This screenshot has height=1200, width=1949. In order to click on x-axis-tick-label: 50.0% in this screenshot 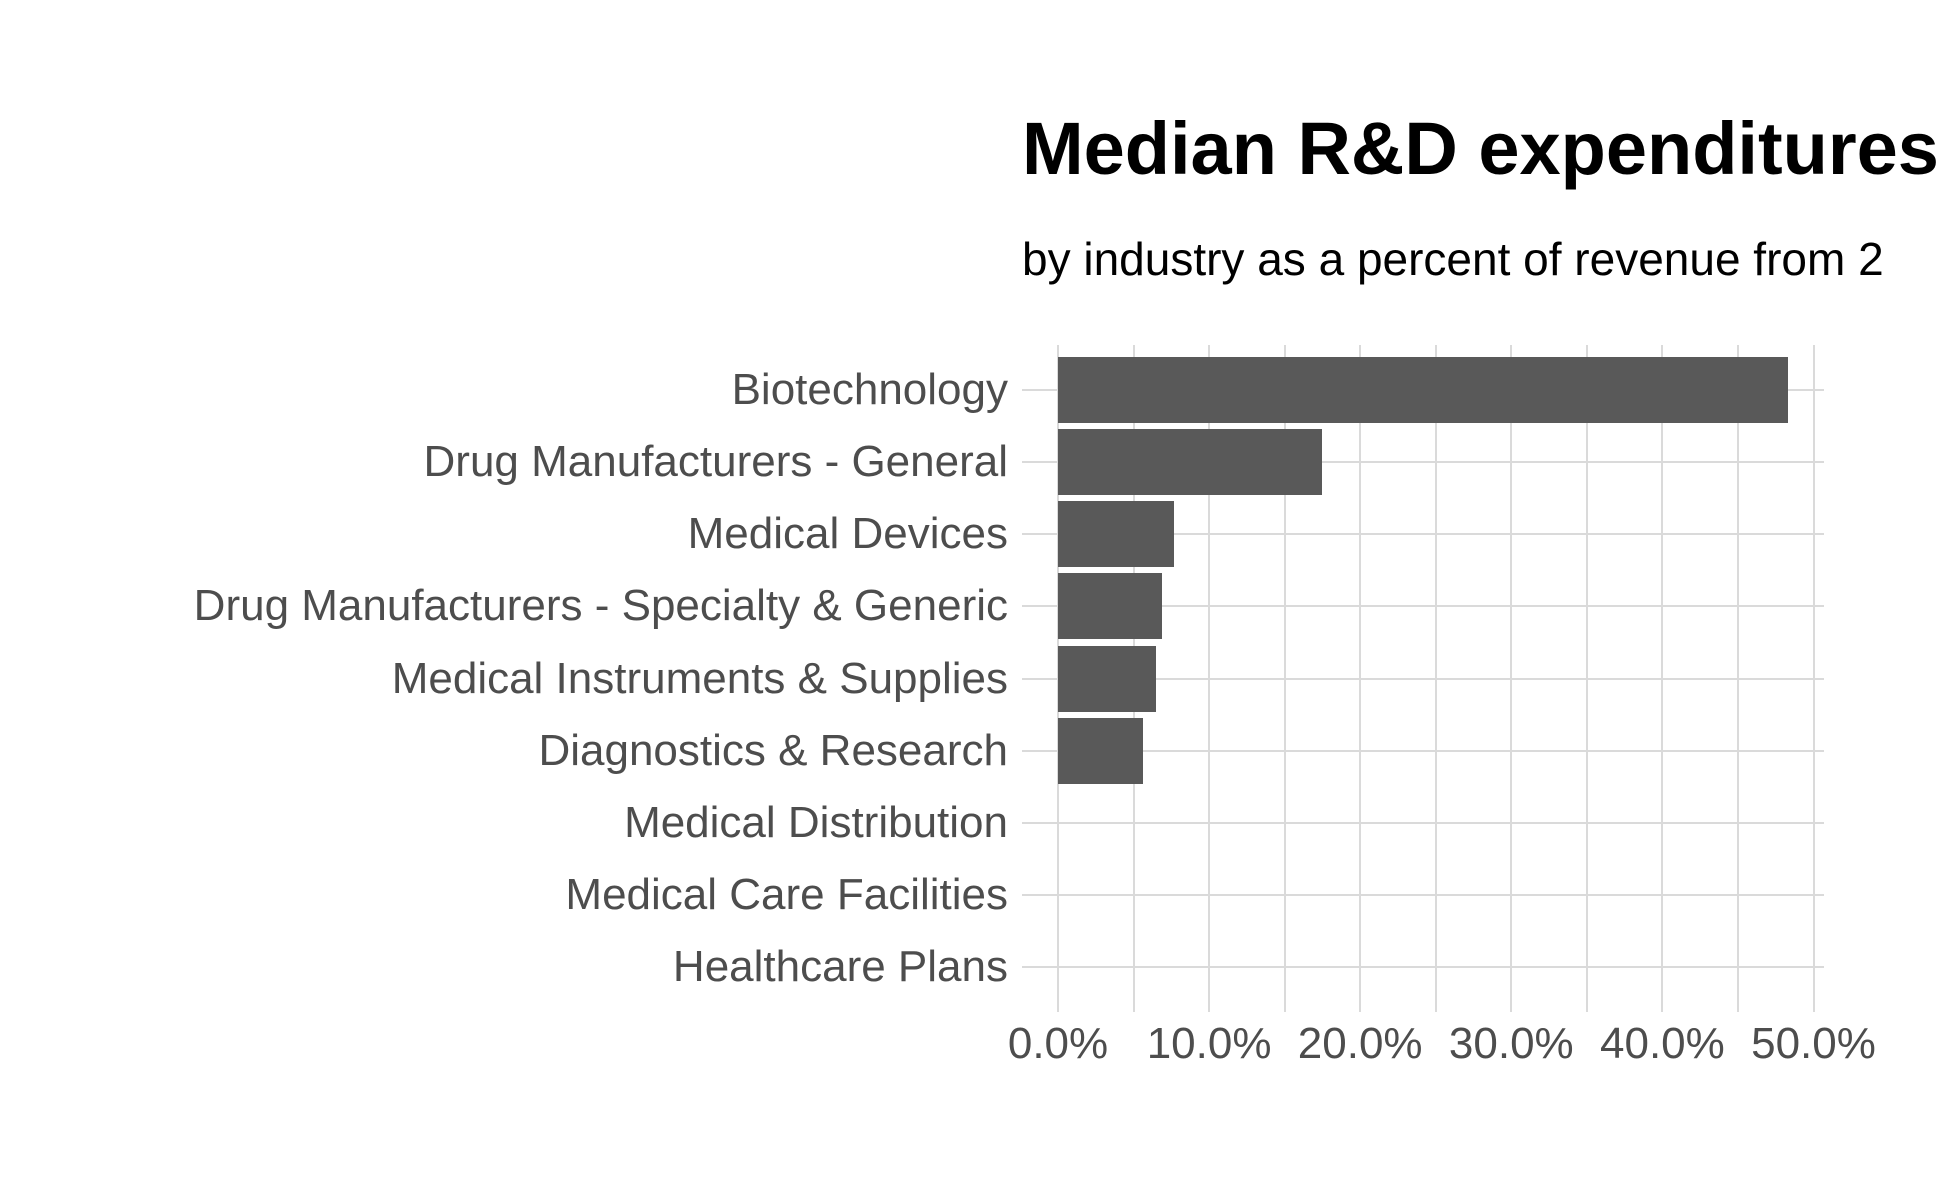, I will do `click(1813, 1043)`.